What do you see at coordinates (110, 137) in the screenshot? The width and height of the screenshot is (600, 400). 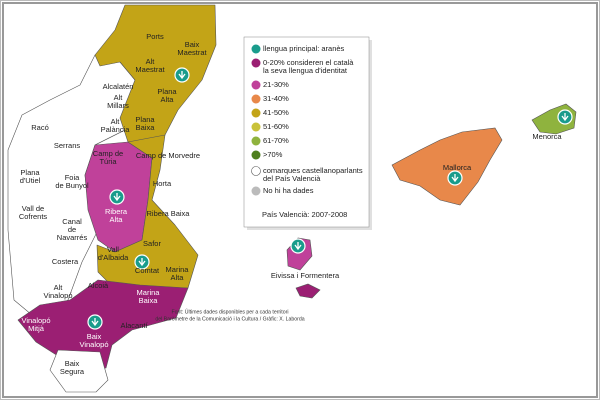 I see `border` at bounding box center [110, 137].